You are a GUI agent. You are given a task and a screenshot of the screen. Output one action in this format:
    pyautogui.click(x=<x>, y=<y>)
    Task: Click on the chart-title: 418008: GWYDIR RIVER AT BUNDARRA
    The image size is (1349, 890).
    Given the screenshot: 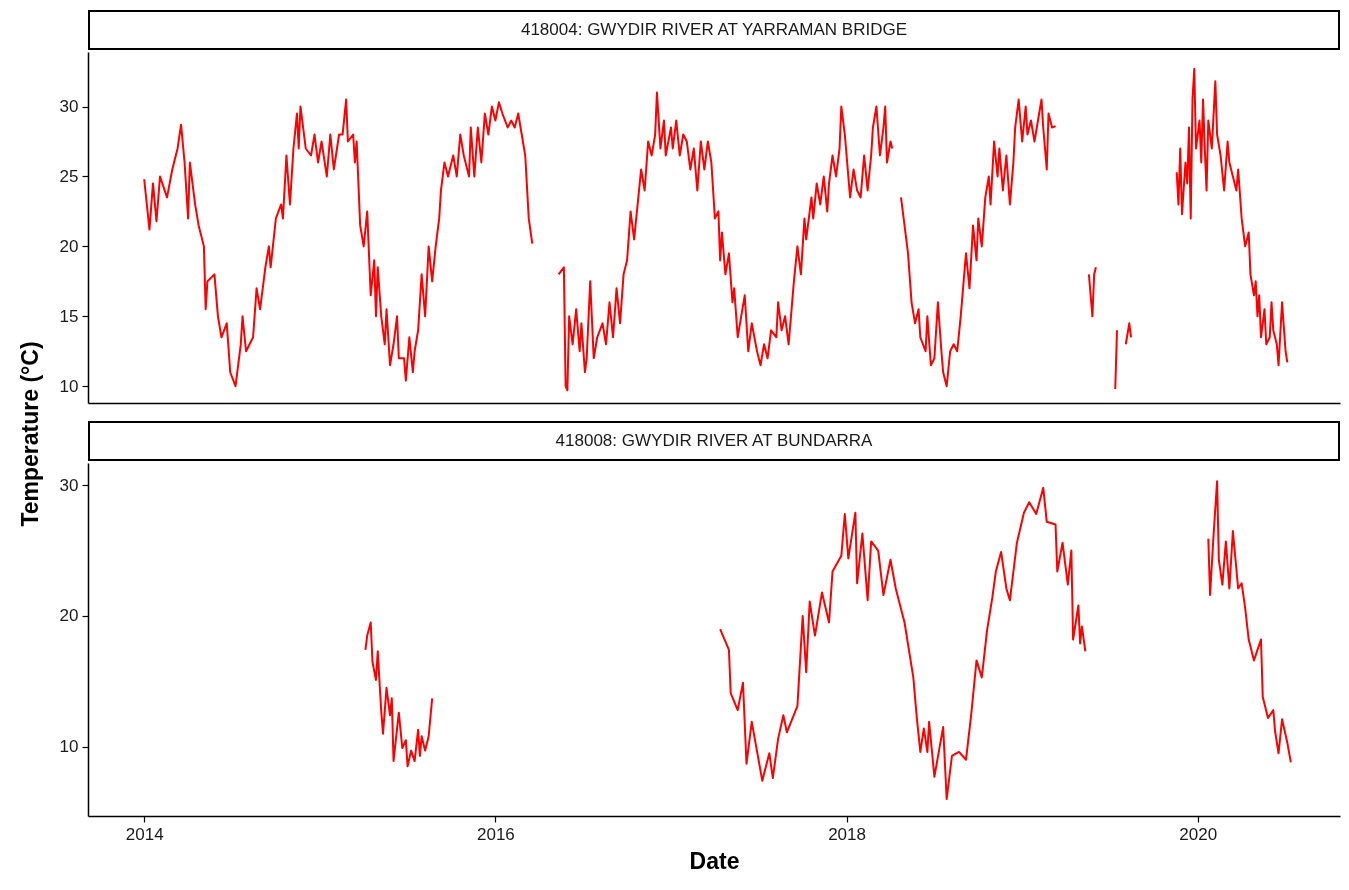 What is the action you would take?
    pyautogui.click(x=714, y=441)
    